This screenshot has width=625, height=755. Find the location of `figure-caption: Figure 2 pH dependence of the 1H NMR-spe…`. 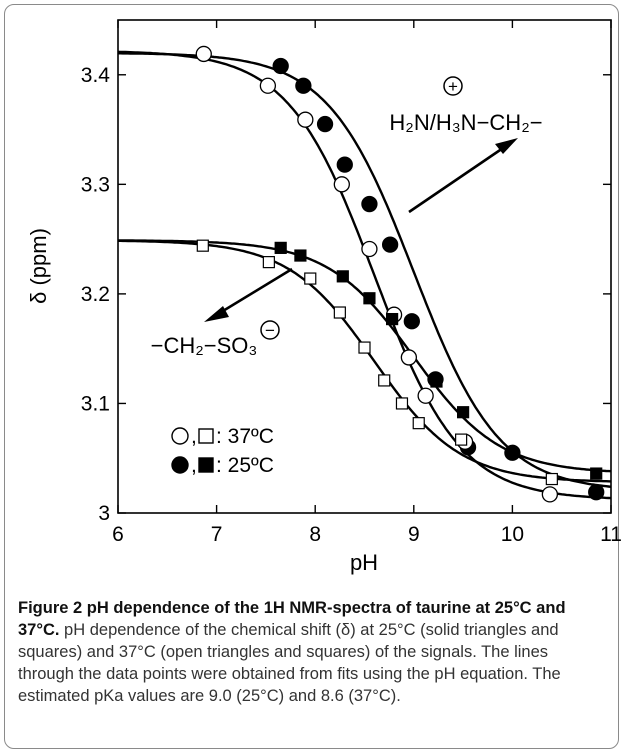

figure-caption: Figure 2 pH dependence of the 1H NMR-spe… is located at coordinates (313, 652).